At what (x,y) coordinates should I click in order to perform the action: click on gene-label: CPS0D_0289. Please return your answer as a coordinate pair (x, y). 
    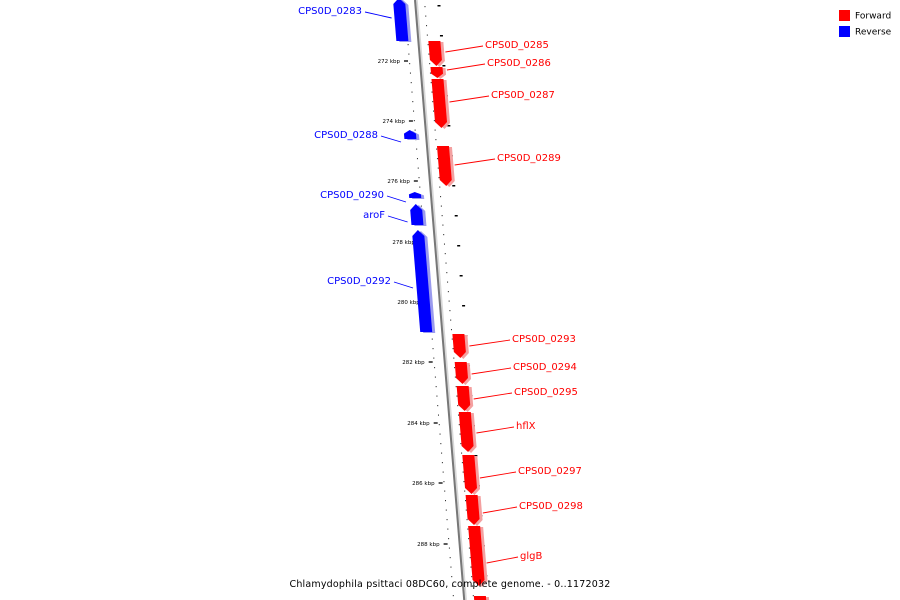
    Looking at the image, I should click on (529, 158).